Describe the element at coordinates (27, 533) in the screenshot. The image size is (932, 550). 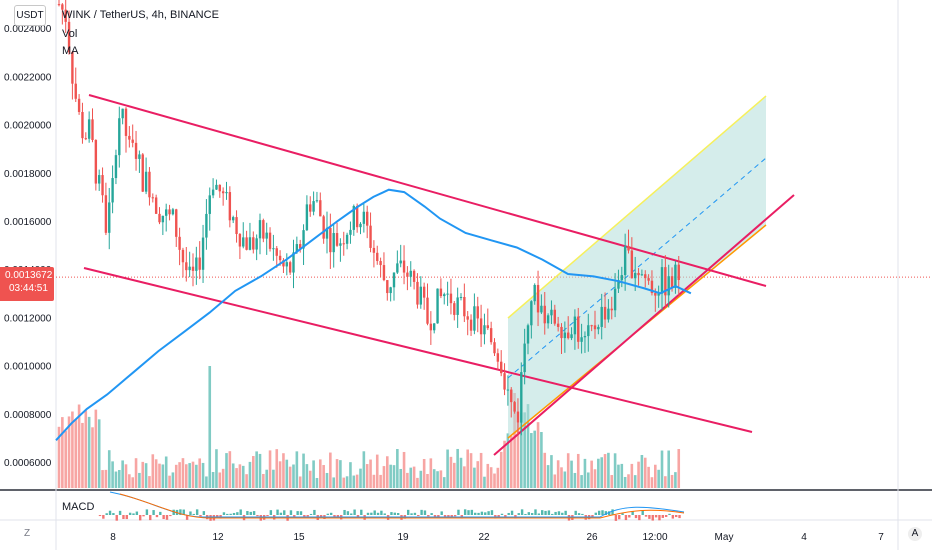
I see `zoom-button: Z` at that location.